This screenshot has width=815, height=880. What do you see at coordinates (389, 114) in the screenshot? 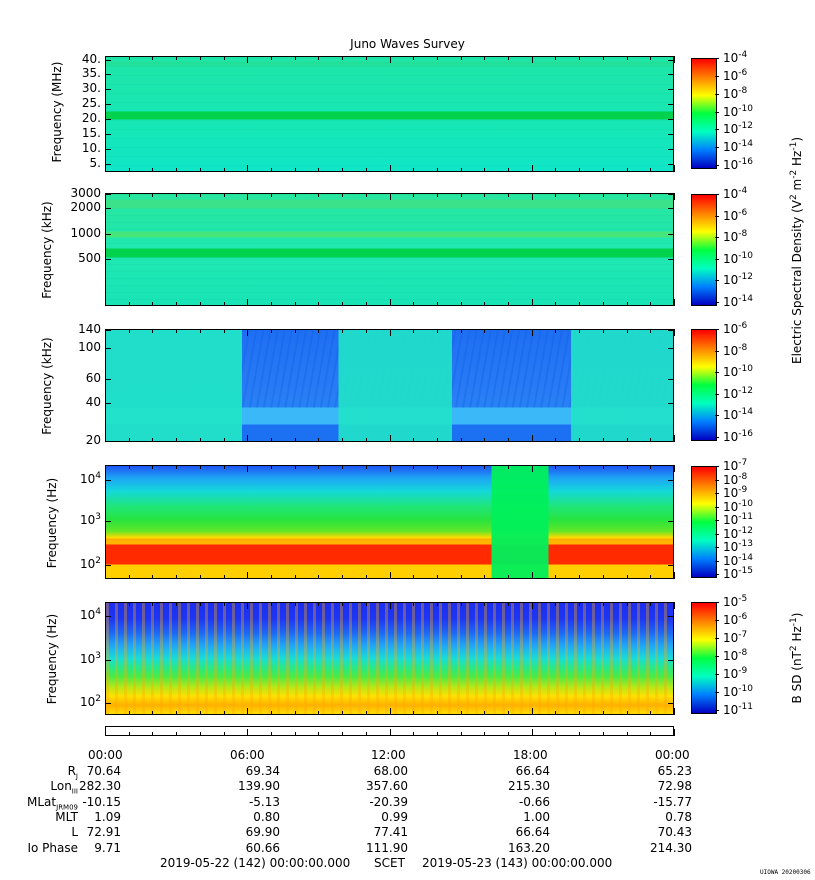
I see `spectrogram-panel-mhz` at bounding box center [389, 114].